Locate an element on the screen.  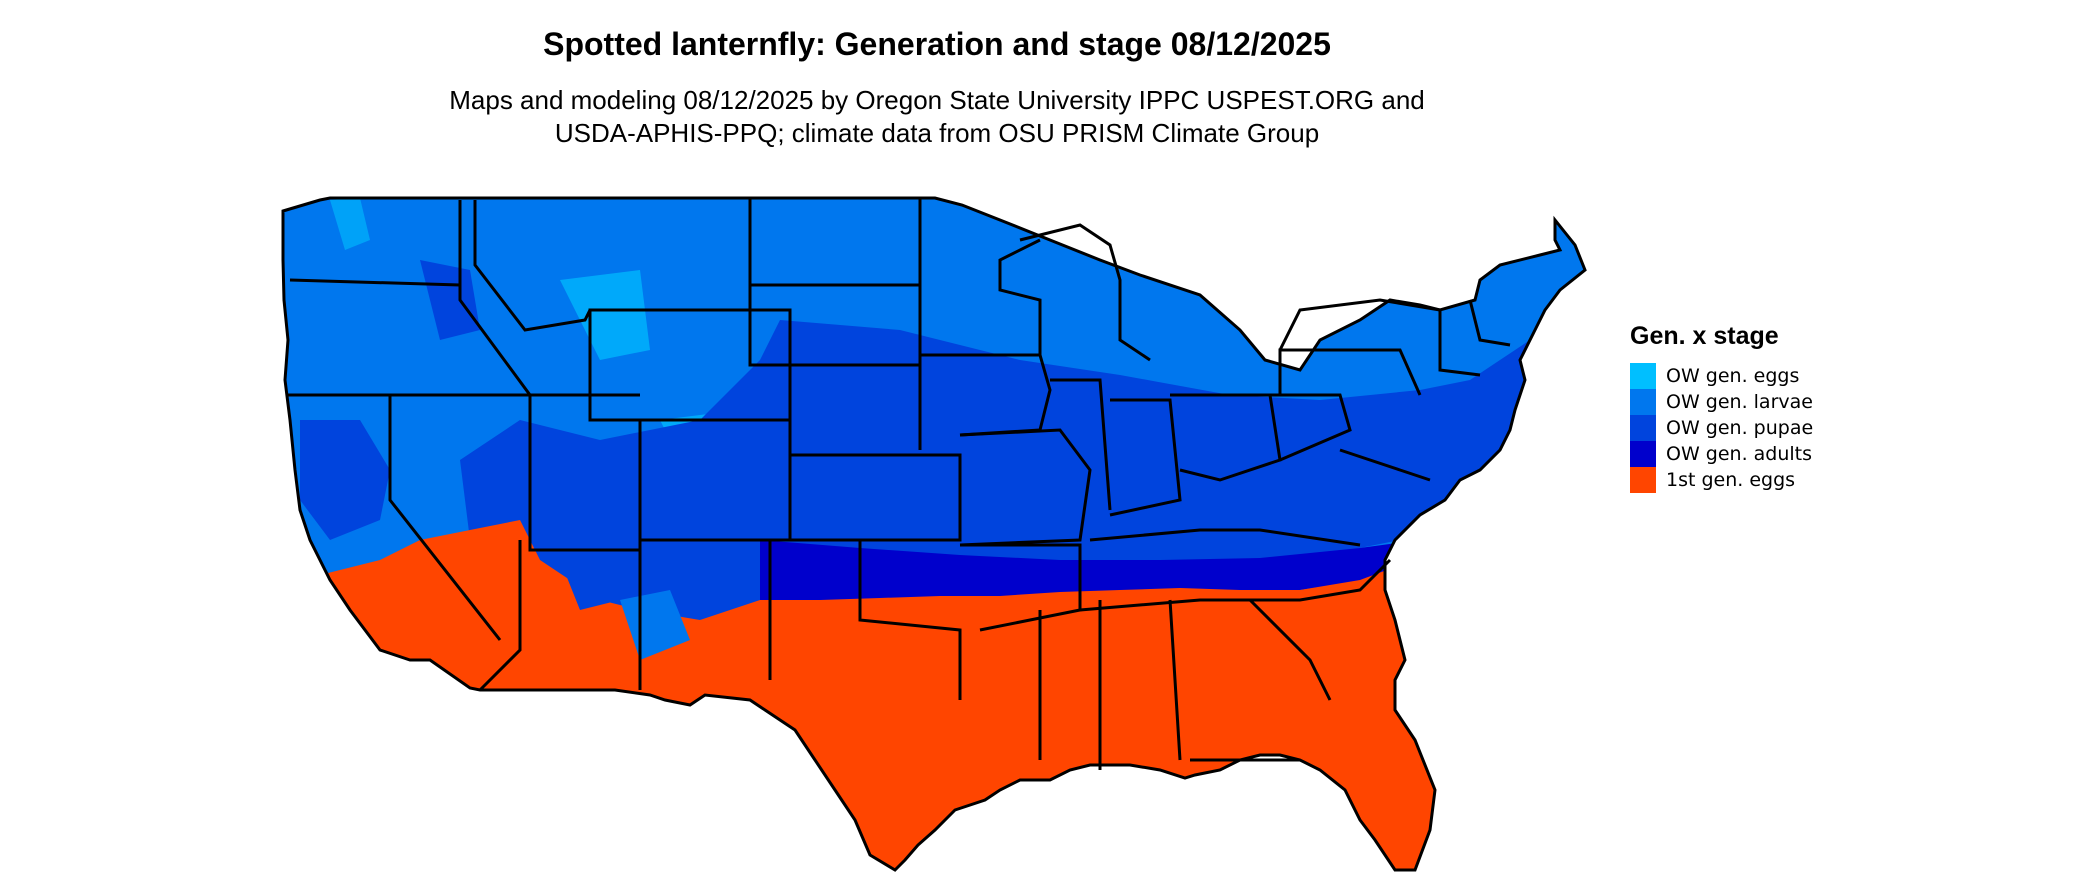
border-nd-sd-w is located at coordinates (834, 282).